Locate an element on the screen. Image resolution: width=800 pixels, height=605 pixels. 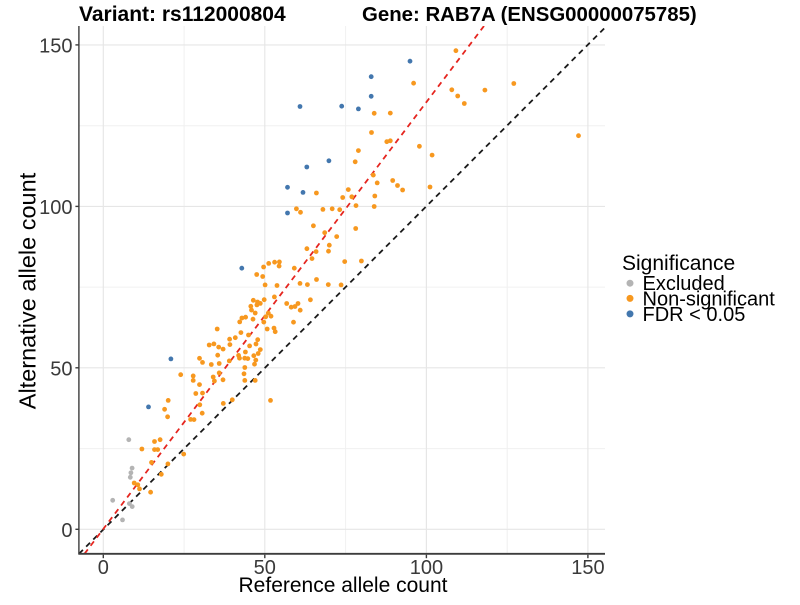
svg-text: FDR < 0.05 is located at coordinates (694, 315).